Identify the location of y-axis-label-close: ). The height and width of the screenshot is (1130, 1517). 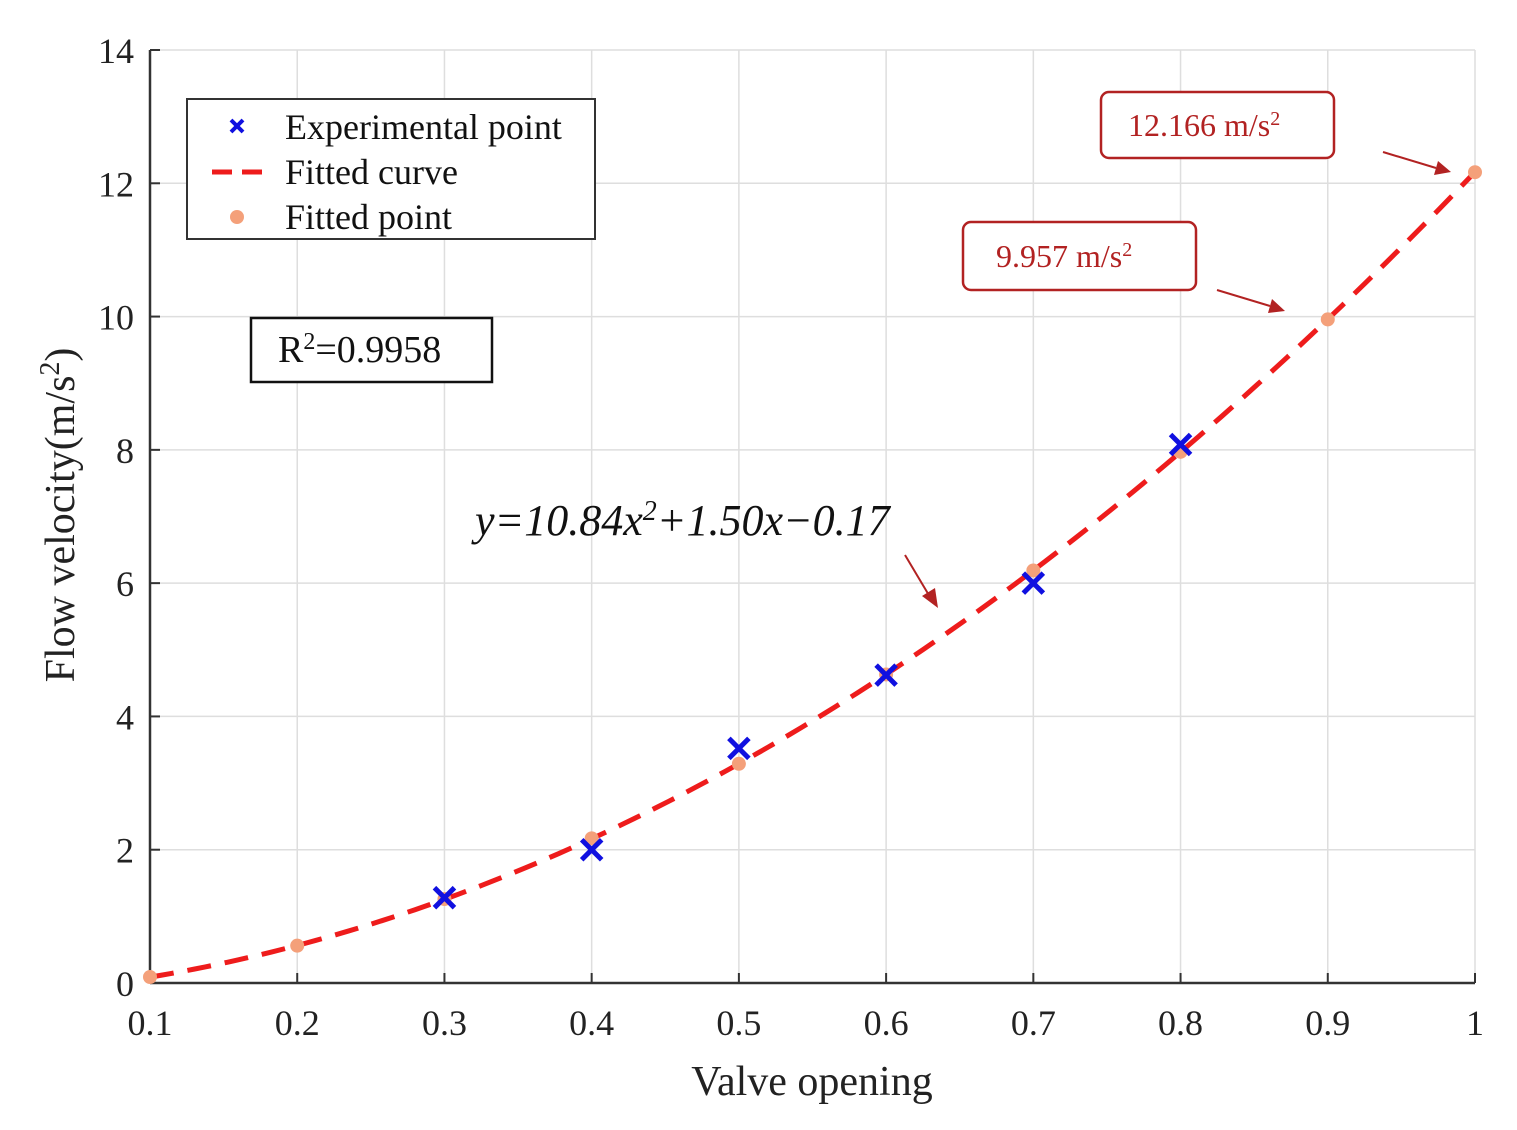
(61, 355).